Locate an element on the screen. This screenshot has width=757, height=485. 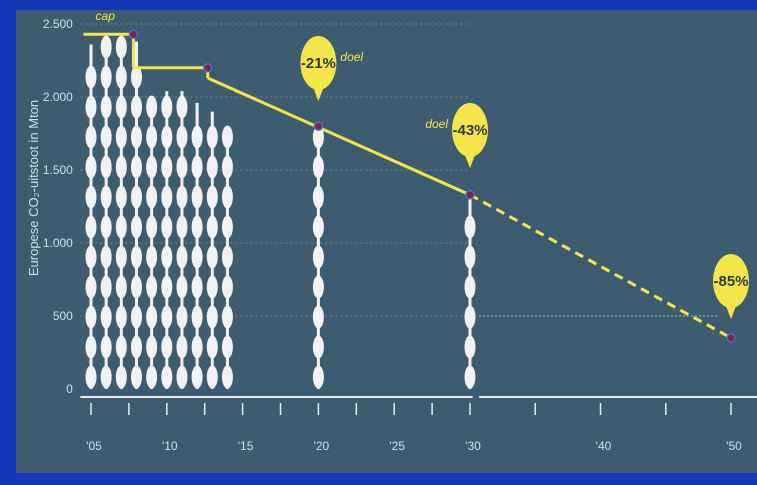
x-tick-label: '10 is located at coordinates (170, 446).